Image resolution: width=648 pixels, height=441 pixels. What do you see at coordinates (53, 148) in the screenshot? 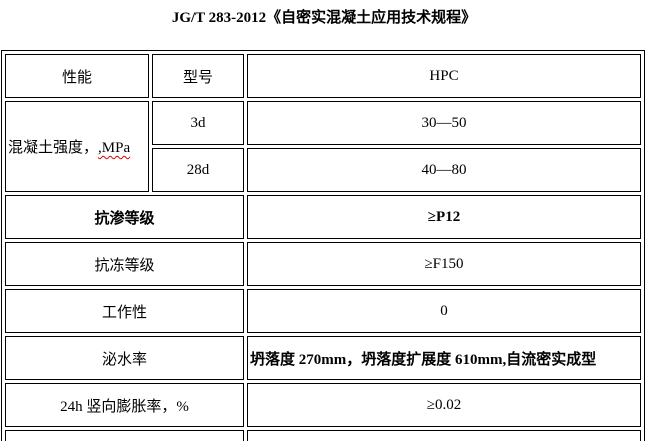
I see `strength-label: 混凝土强度，` at bounding box center [53, 148].